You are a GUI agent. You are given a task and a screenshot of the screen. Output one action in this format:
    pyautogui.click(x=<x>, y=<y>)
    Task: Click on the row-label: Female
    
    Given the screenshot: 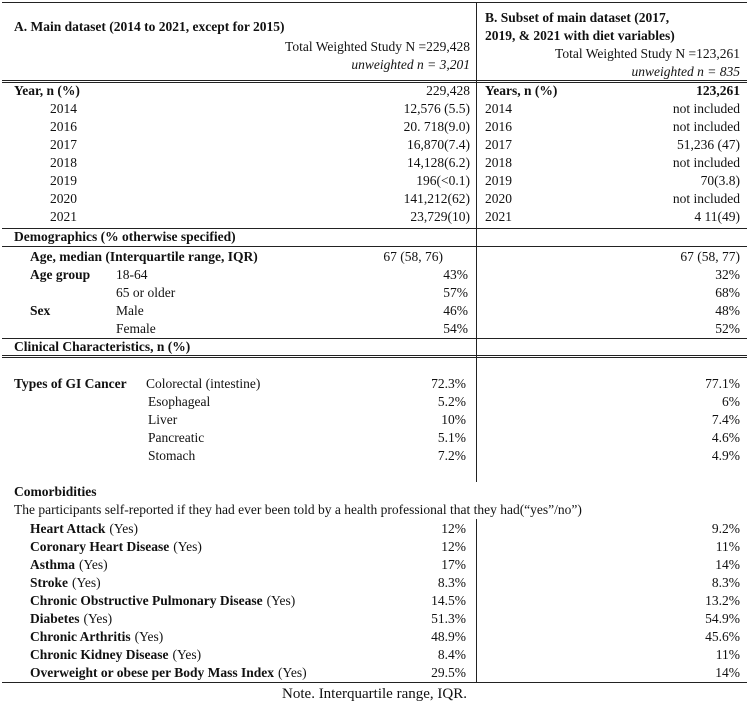 What is the action you would take?
    pyautogui.click(x=136, y=328)
    